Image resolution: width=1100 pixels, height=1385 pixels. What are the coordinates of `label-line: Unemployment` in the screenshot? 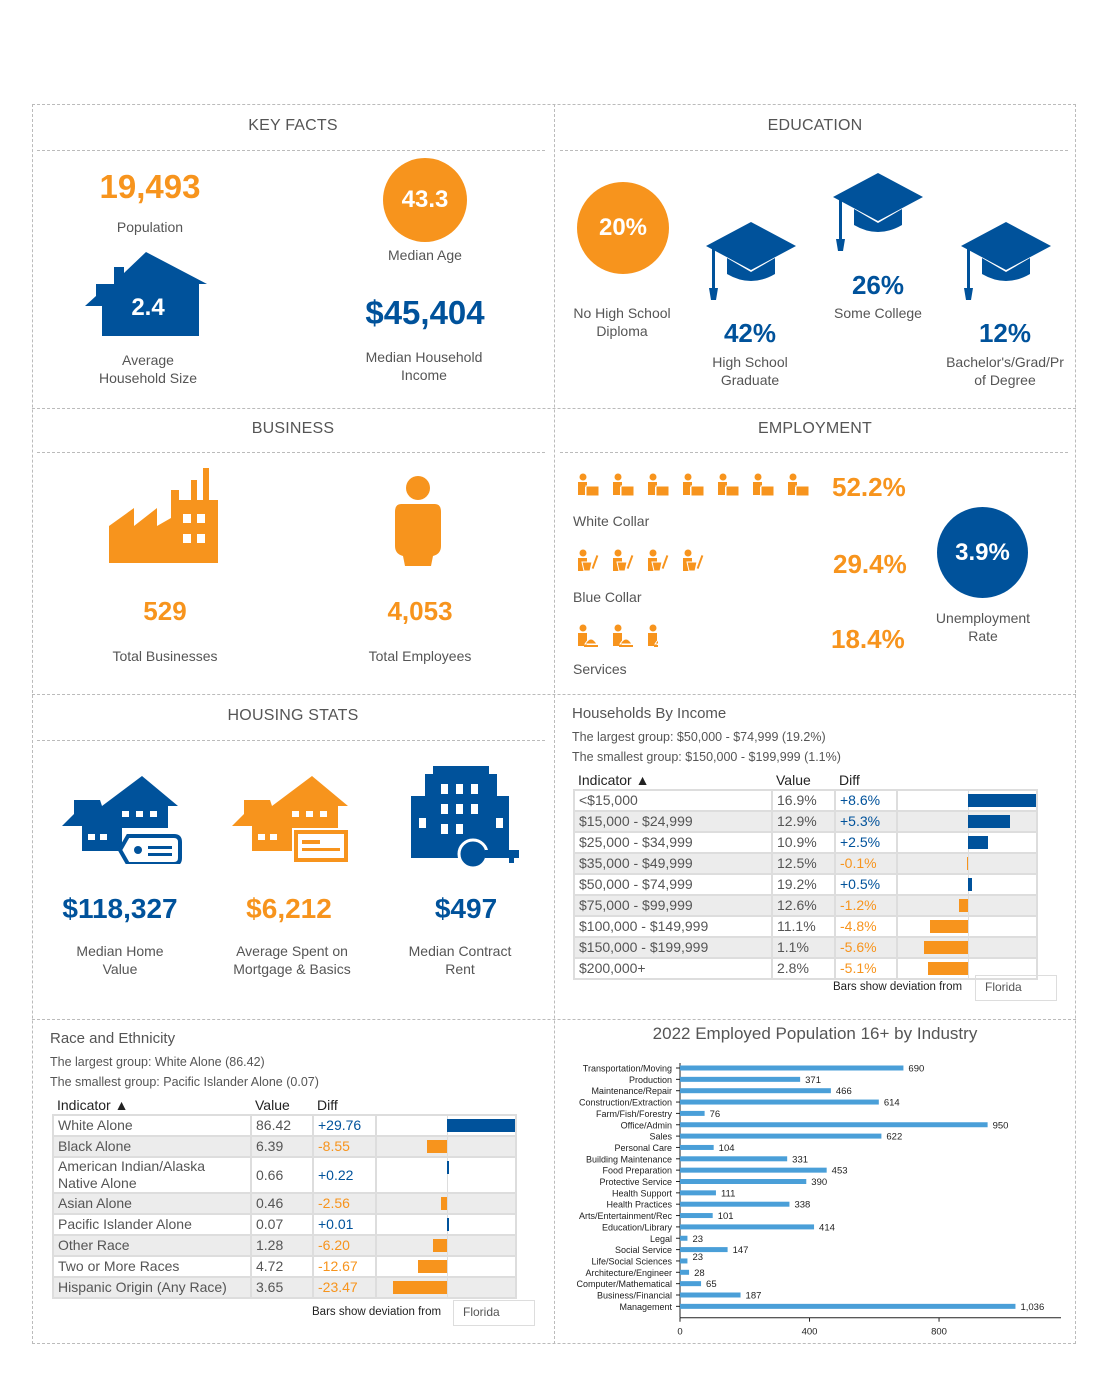 It's located at (983, 618).